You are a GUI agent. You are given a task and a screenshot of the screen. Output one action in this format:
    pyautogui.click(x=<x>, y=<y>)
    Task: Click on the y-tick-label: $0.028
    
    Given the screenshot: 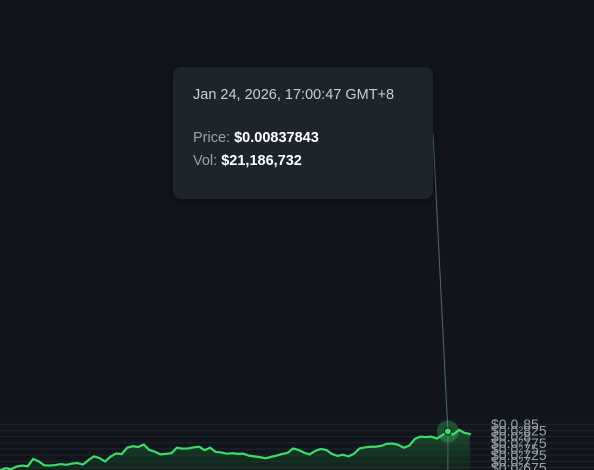 What is the action you would take?
    pyautogui.click(x=511, y=438)
    